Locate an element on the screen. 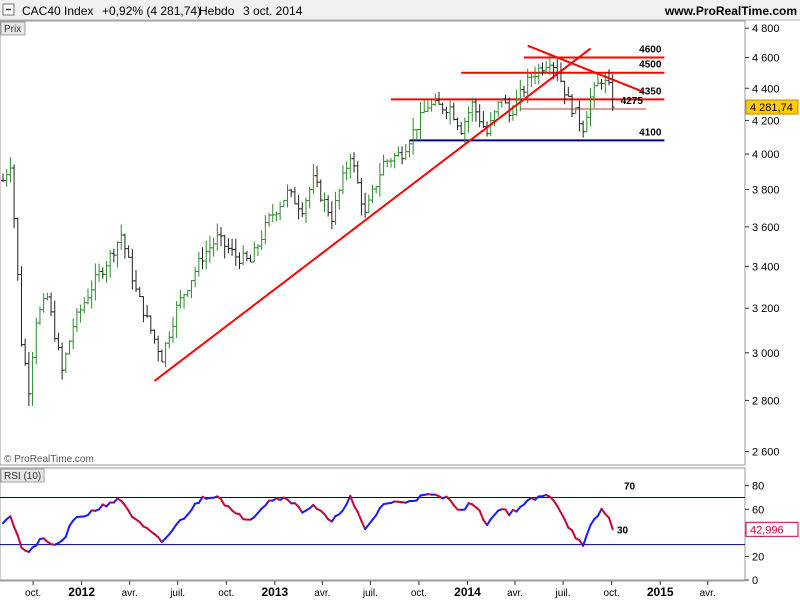 The image size is (800, 605). rsi-last-group: 42,996 is located at coordinates (772, 529).